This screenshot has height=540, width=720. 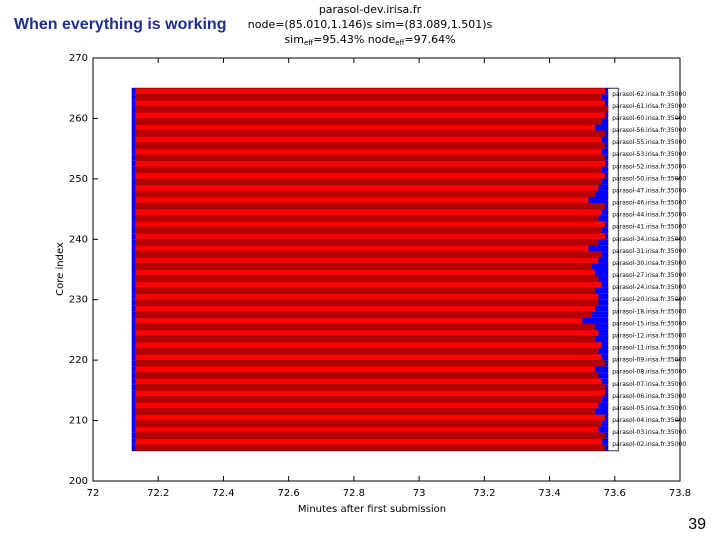 I want to click on host-label: parasol-08.irisa.fr:35000, so click(x=649, y=372).